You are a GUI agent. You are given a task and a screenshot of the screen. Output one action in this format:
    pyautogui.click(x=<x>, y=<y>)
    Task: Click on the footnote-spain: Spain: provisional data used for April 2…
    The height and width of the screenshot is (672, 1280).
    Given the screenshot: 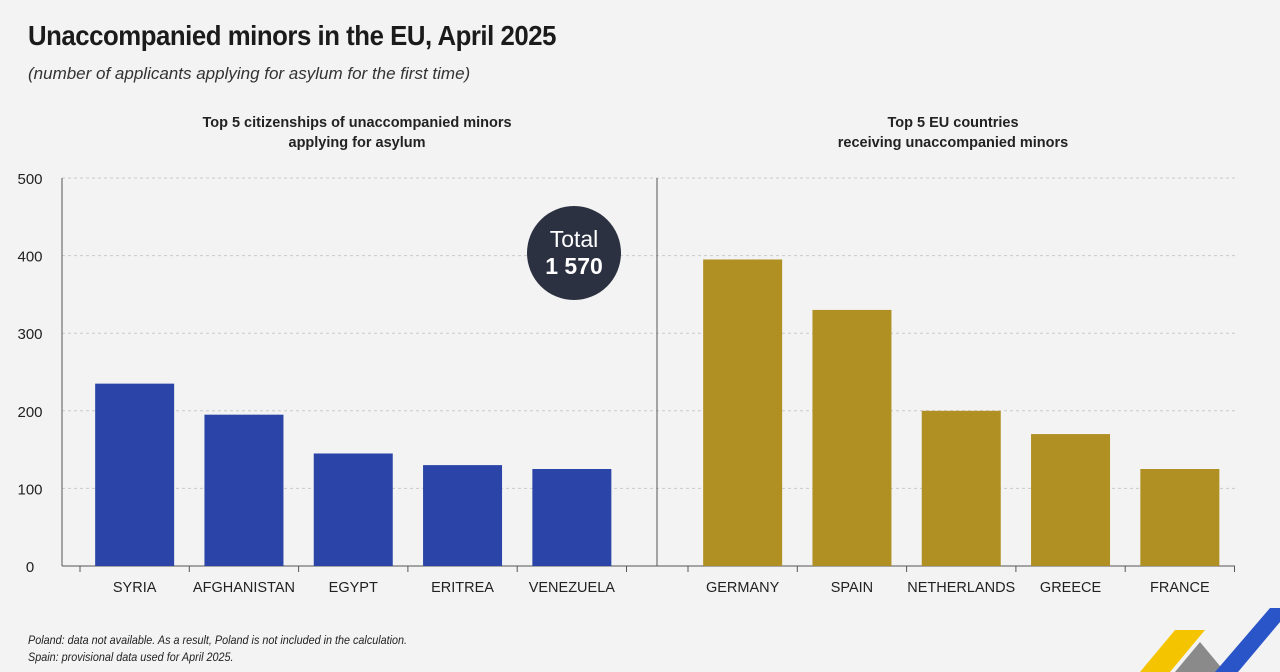 What is the action you would take?
    pyautogui.click(x=131, y=657)
    